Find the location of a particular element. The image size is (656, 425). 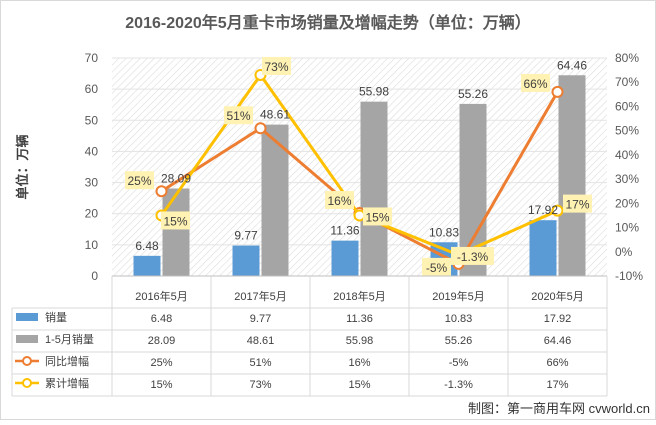

bar-data-label: 48.61 is located at coordinates (275, 115).